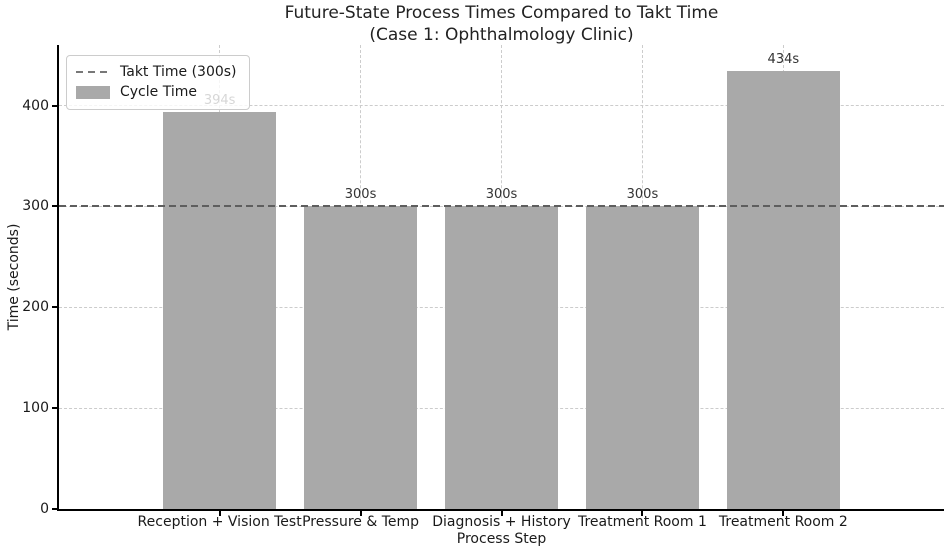 This screenshot has width=944, height=555. I want to click on y-tick-label: 100, so click(35, 408).